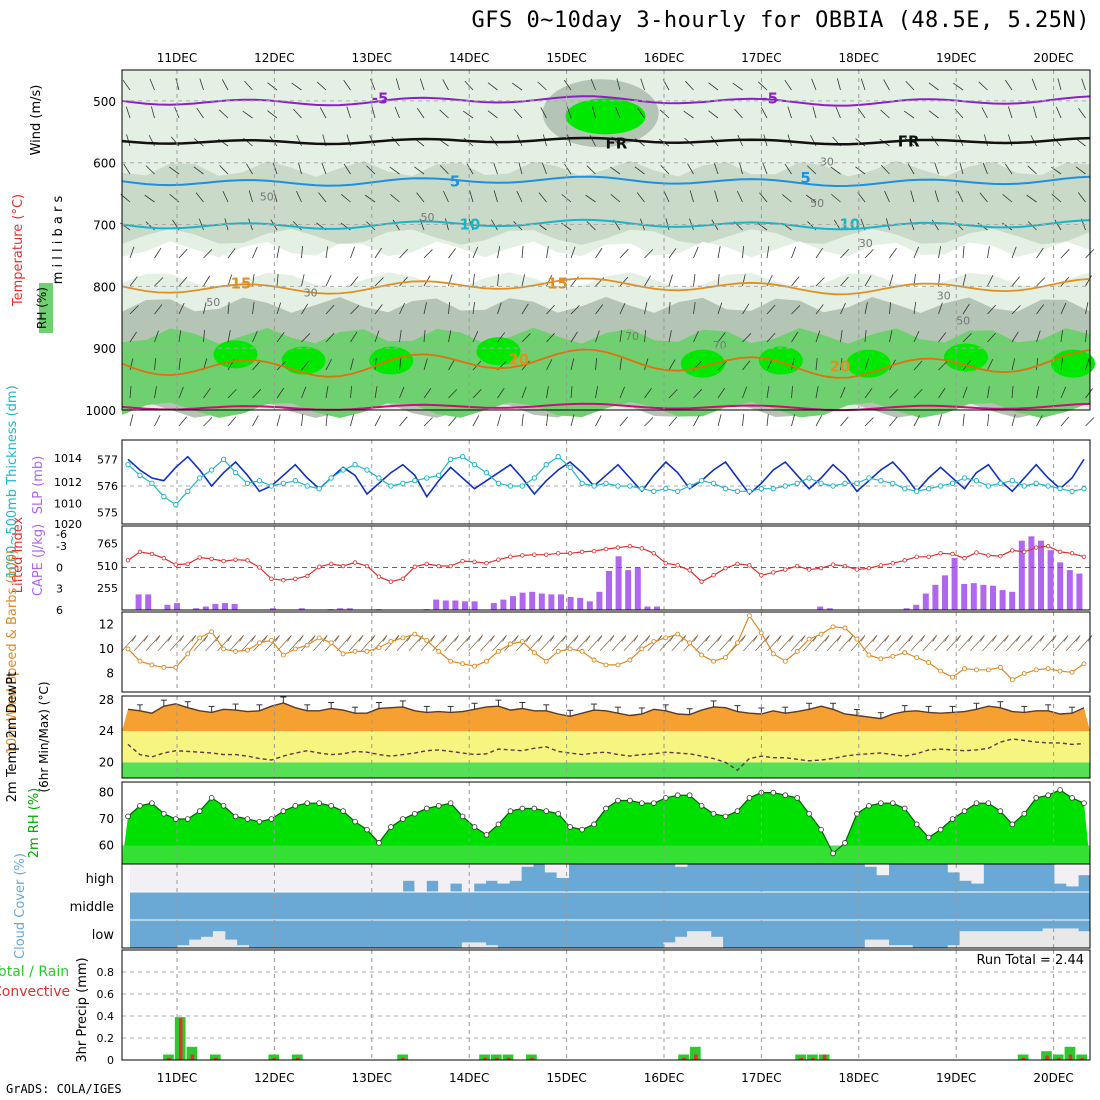 The height and width of the screenshot is (1100, 1100). What do you see at coordinates (82, 1009) in the screenshot?
I see `precip-ylabel: 3hr Precip (mm)` at bounding box center [82, 1009].